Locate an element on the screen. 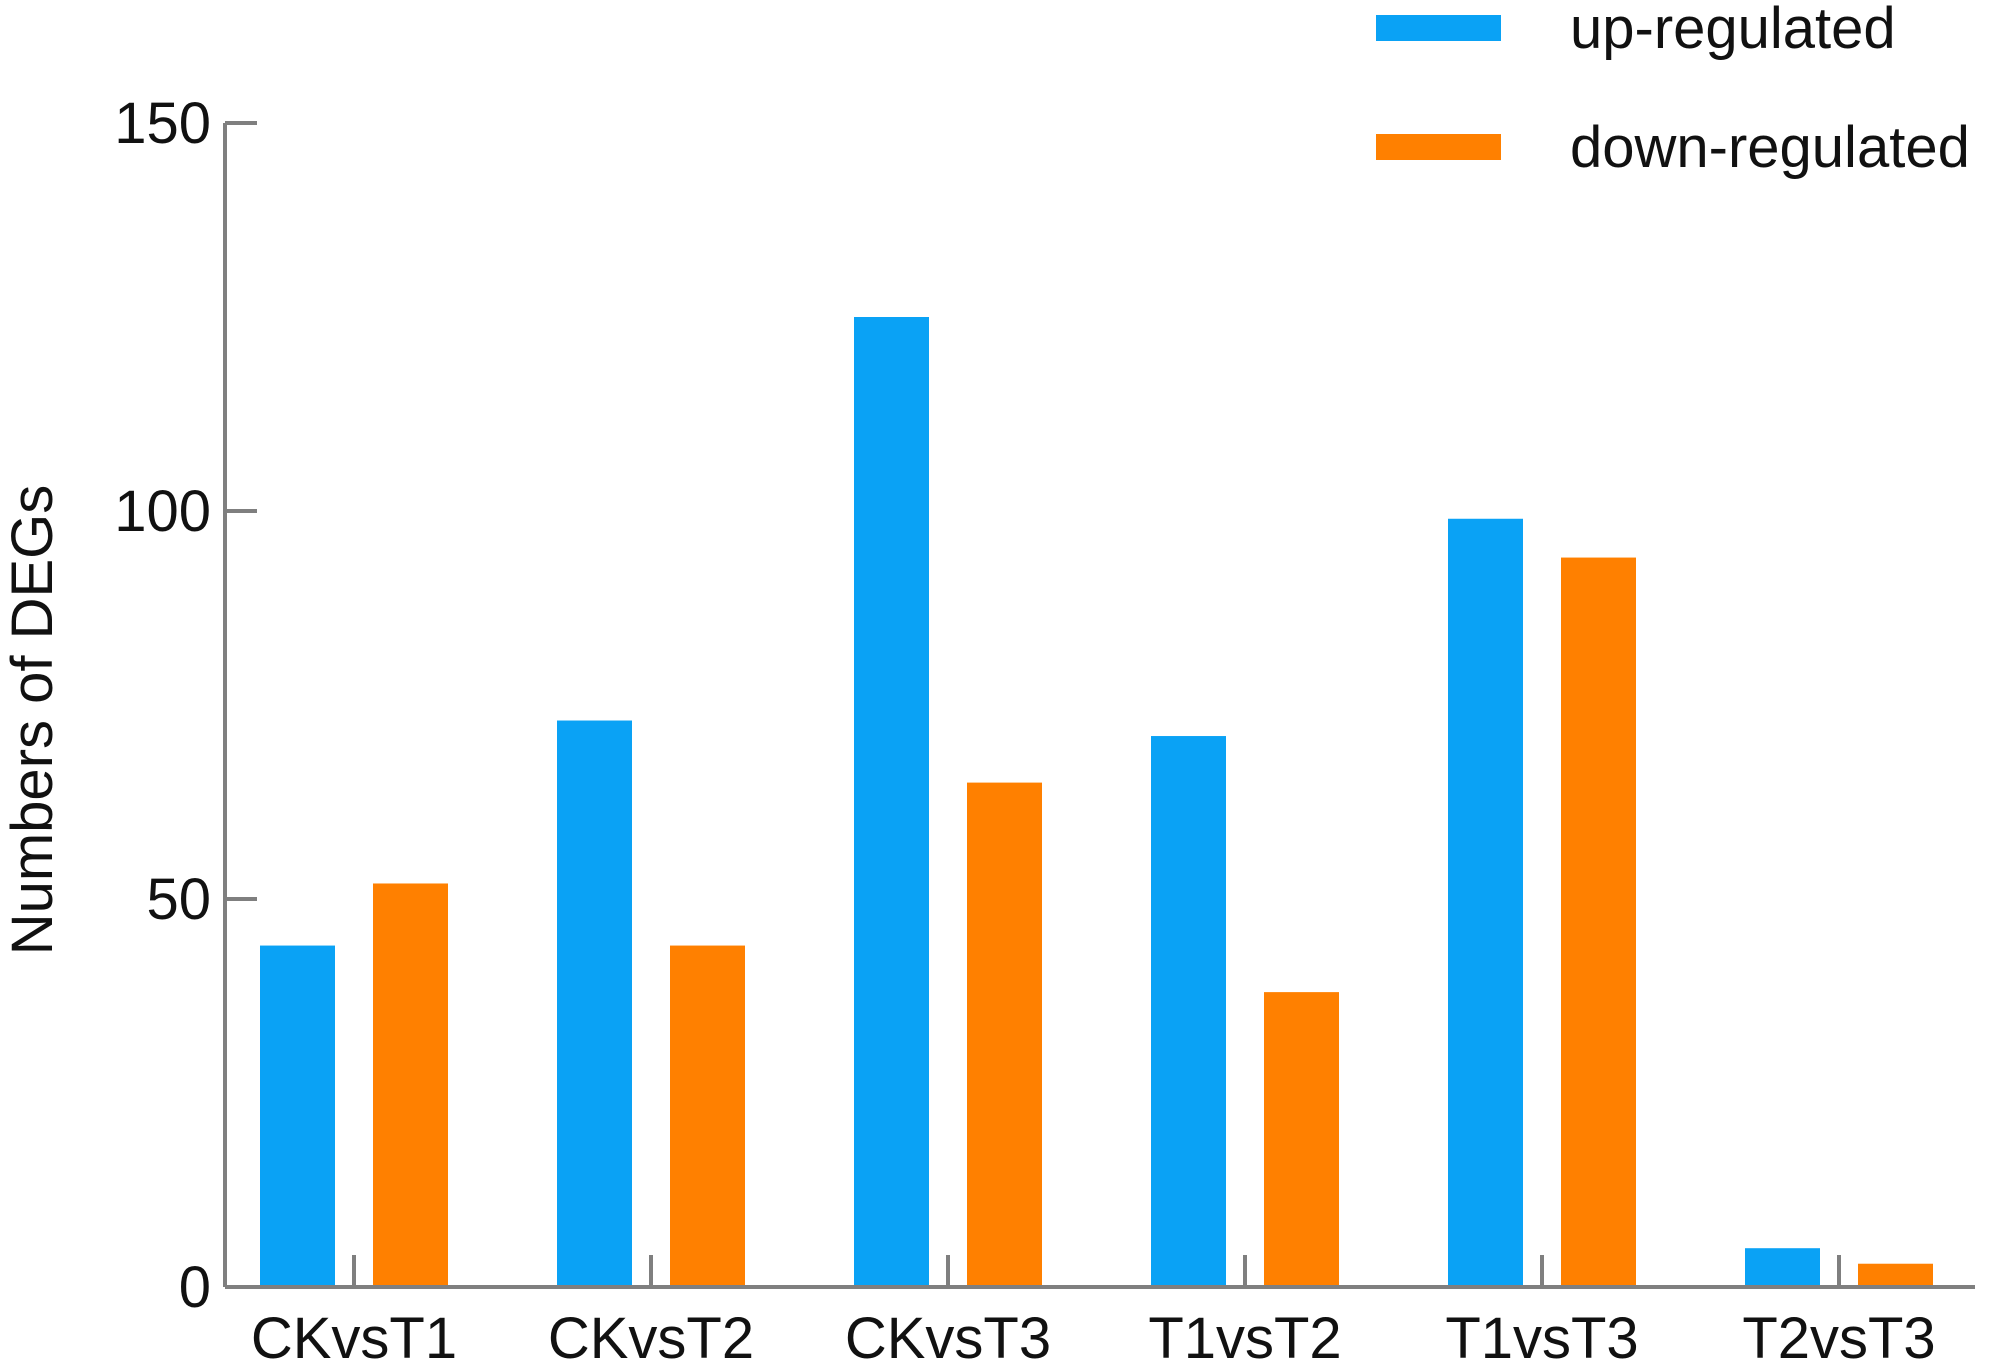  x-tick-label: T1vsT2 is located at coordinates (1244, 1336).